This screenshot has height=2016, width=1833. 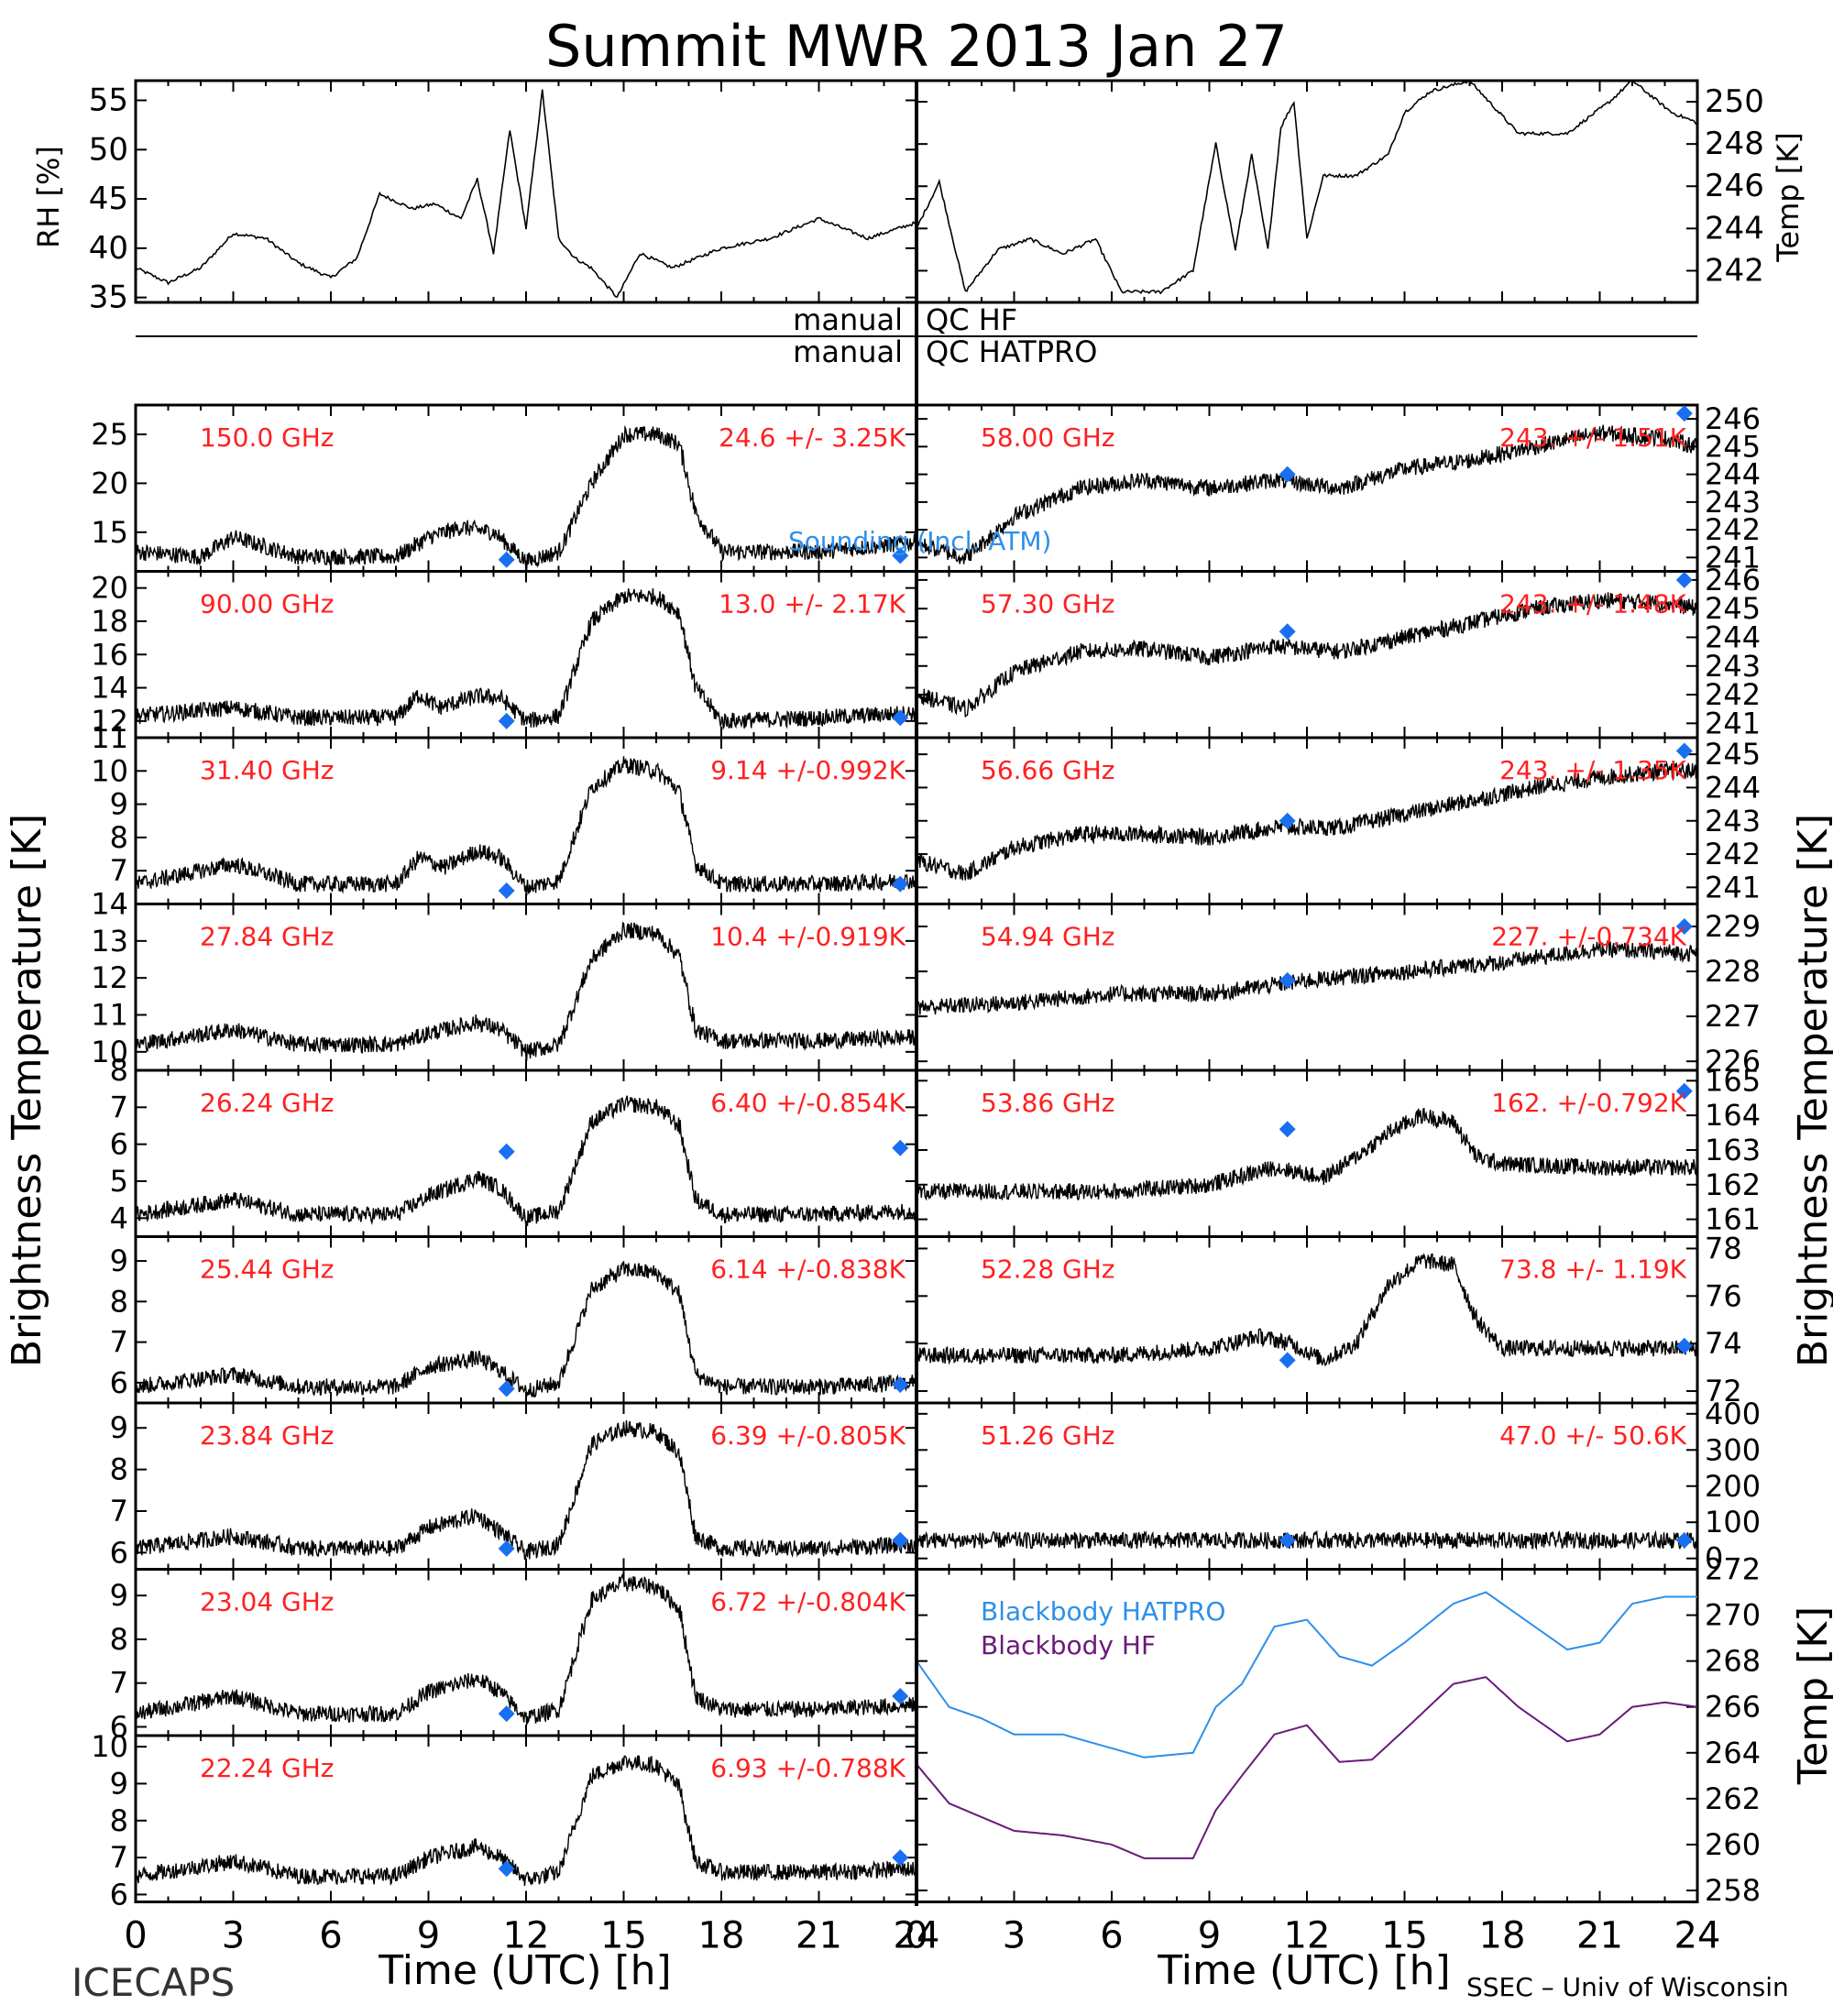 What do you see at coordinates (153, 1982) in the screenshot?
I see `footer-left: ICECAPS` at bounding box center [153, 1982].